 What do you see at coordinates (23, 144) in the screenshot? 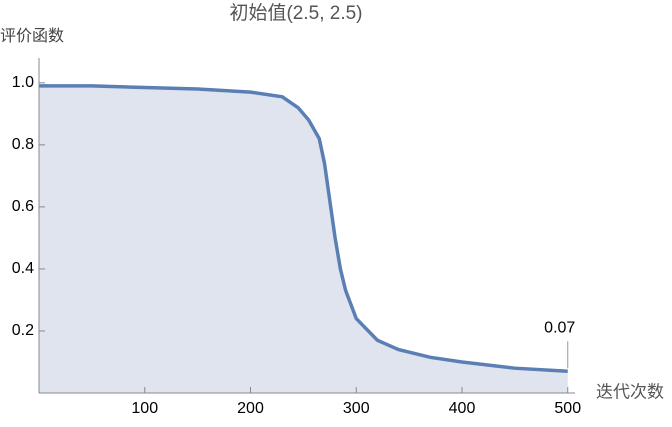
I see `y-tick-label: 0.8` at bounding box center [23, 144].